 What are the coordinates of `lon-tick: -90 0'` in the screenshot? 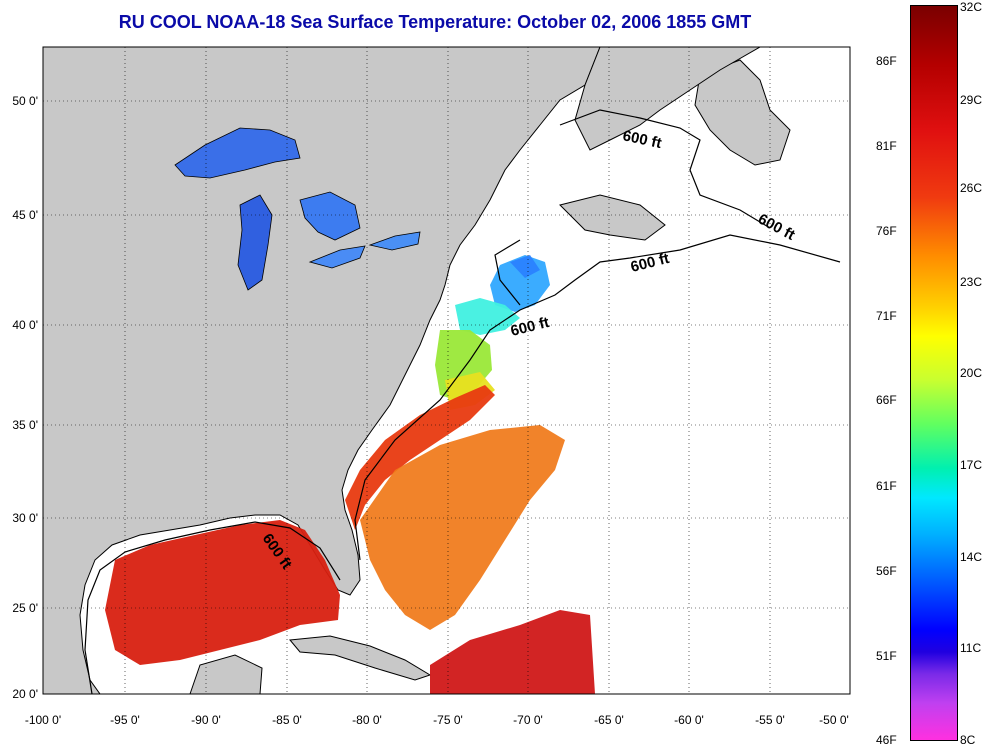 It's located at (206, 720).